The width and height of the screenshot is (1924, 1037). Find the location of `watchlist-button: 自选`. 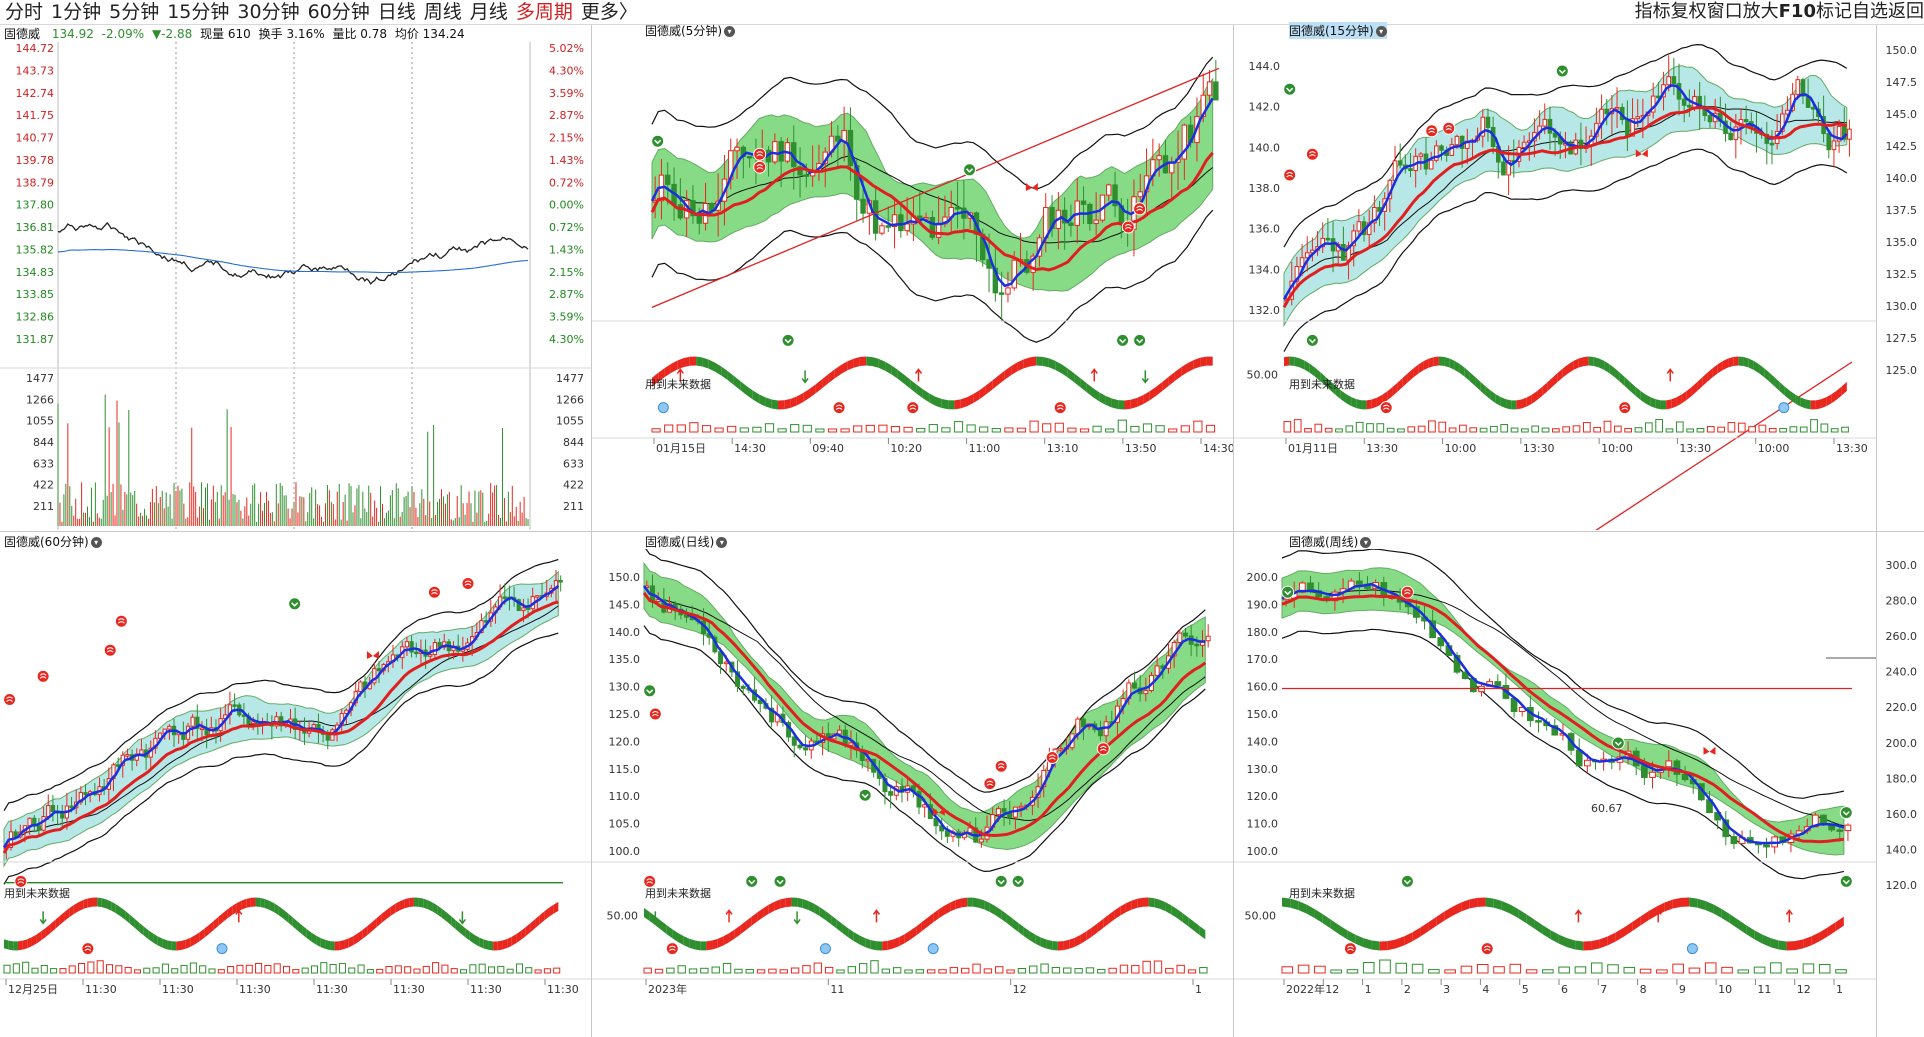

watchlist-button: 自选 is located at coordinates (1870, 11).